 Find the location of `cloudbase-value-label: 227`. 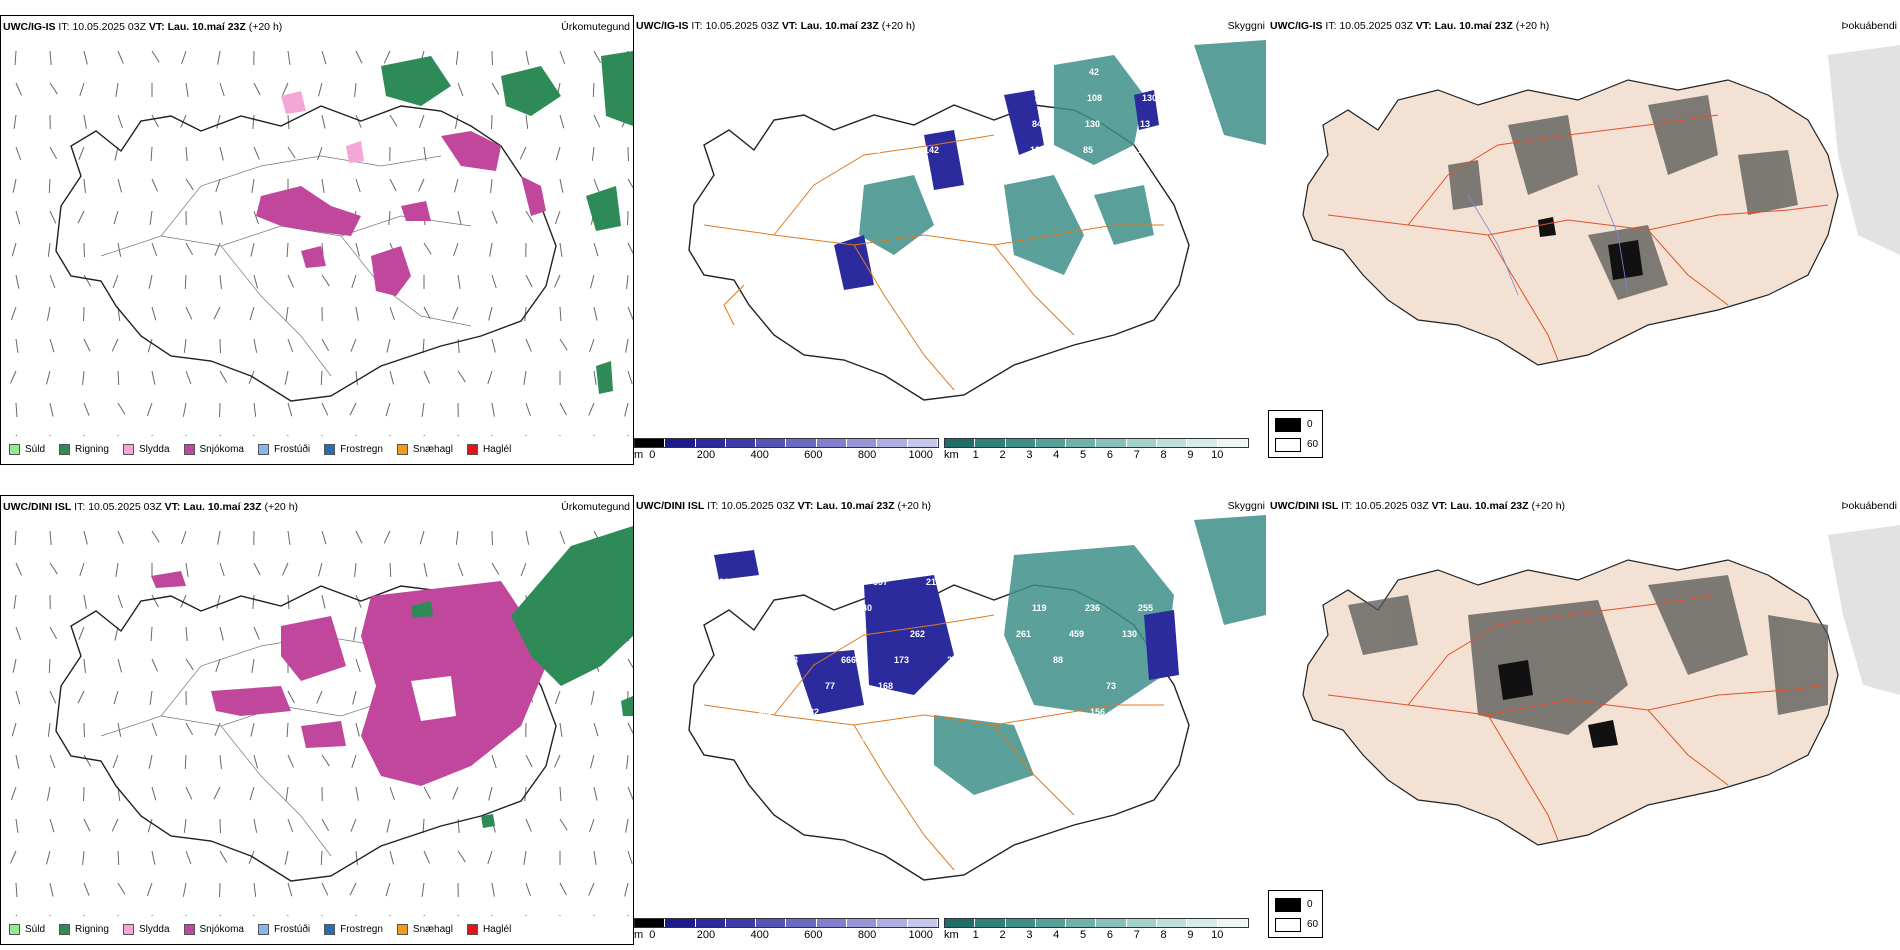

cloudbase-value-label: 227 is located at coordinates (831, 72).